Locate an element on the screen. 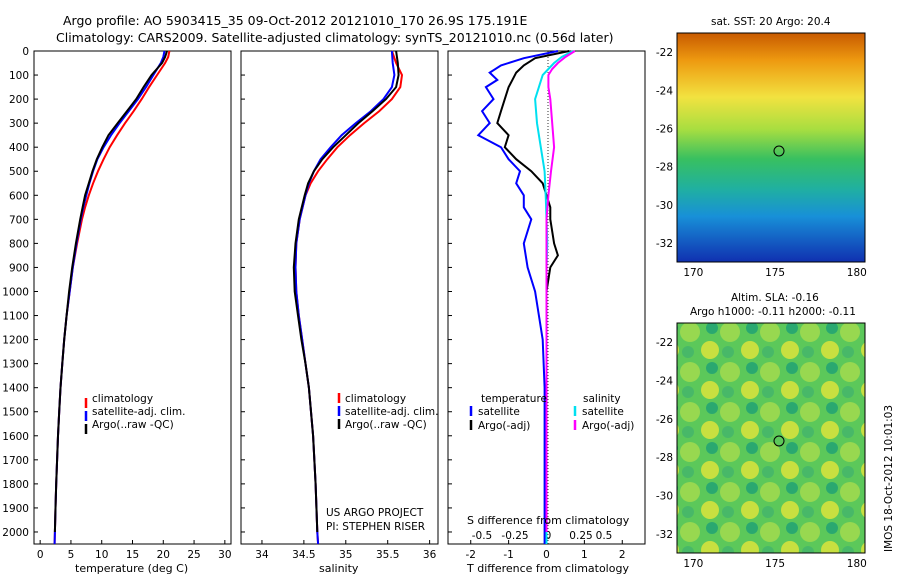 This screenshot has height=580, width=900. sla-map-image is located at coordinates (771, 438).